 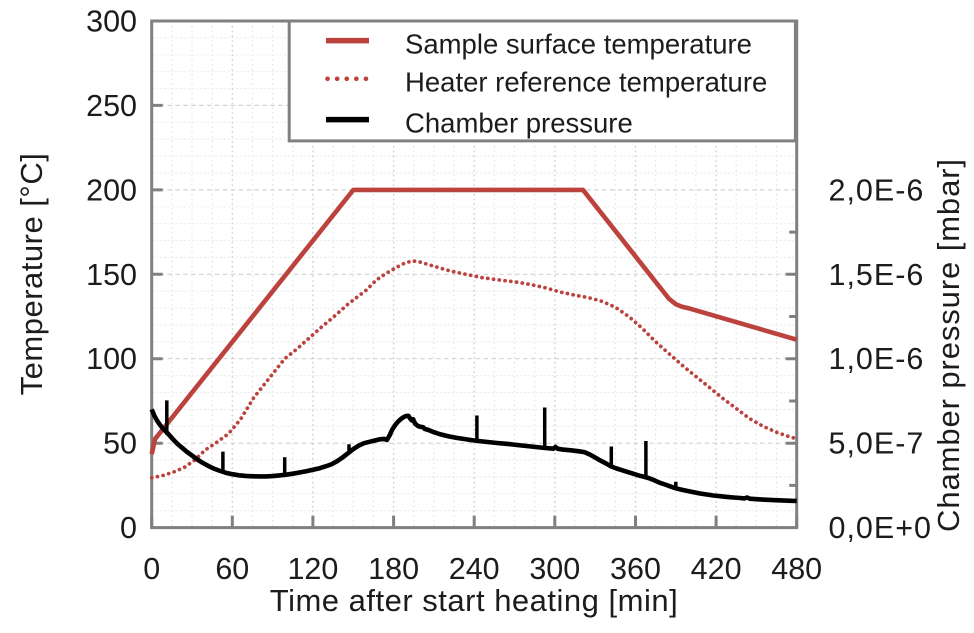 What do you see at coordinates (881, 528) in the screenshot?
I see `svg-text: 0,0E+0` at bounding box center [881, 528].